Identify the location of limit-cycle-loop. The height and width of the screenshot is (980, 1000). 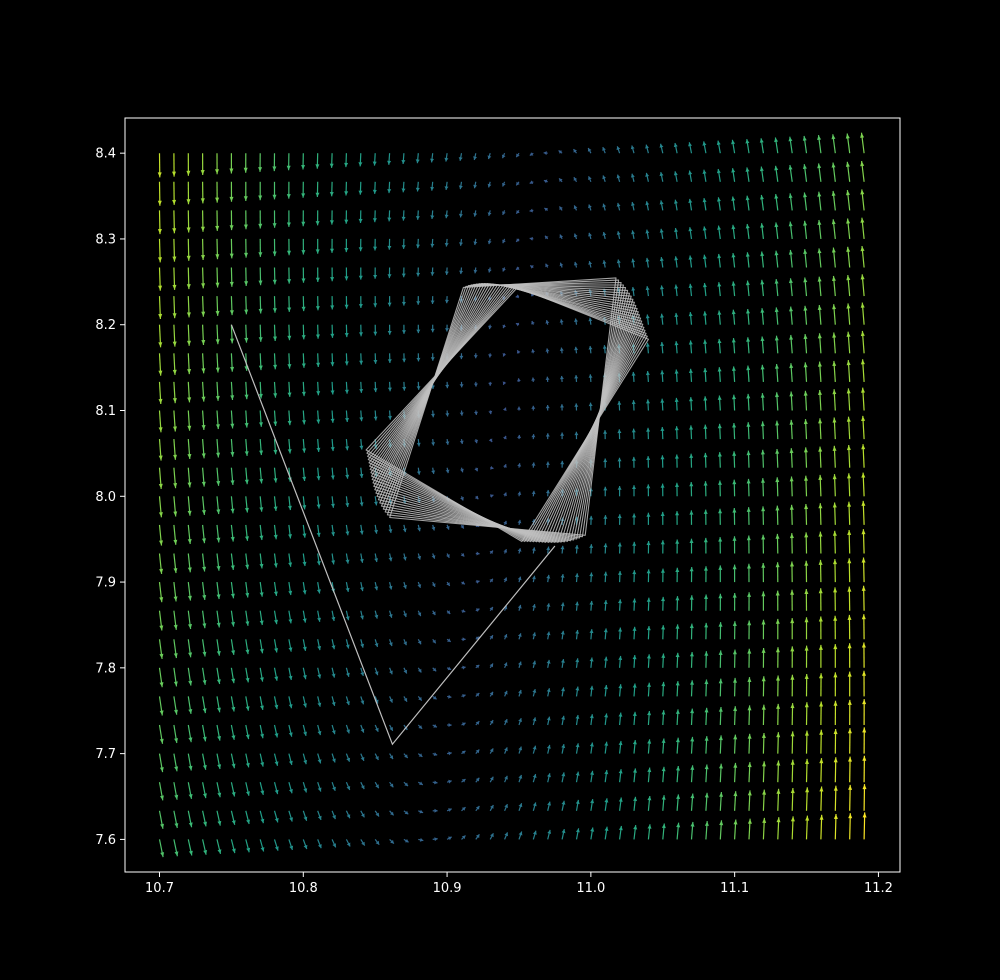
(506, 414).